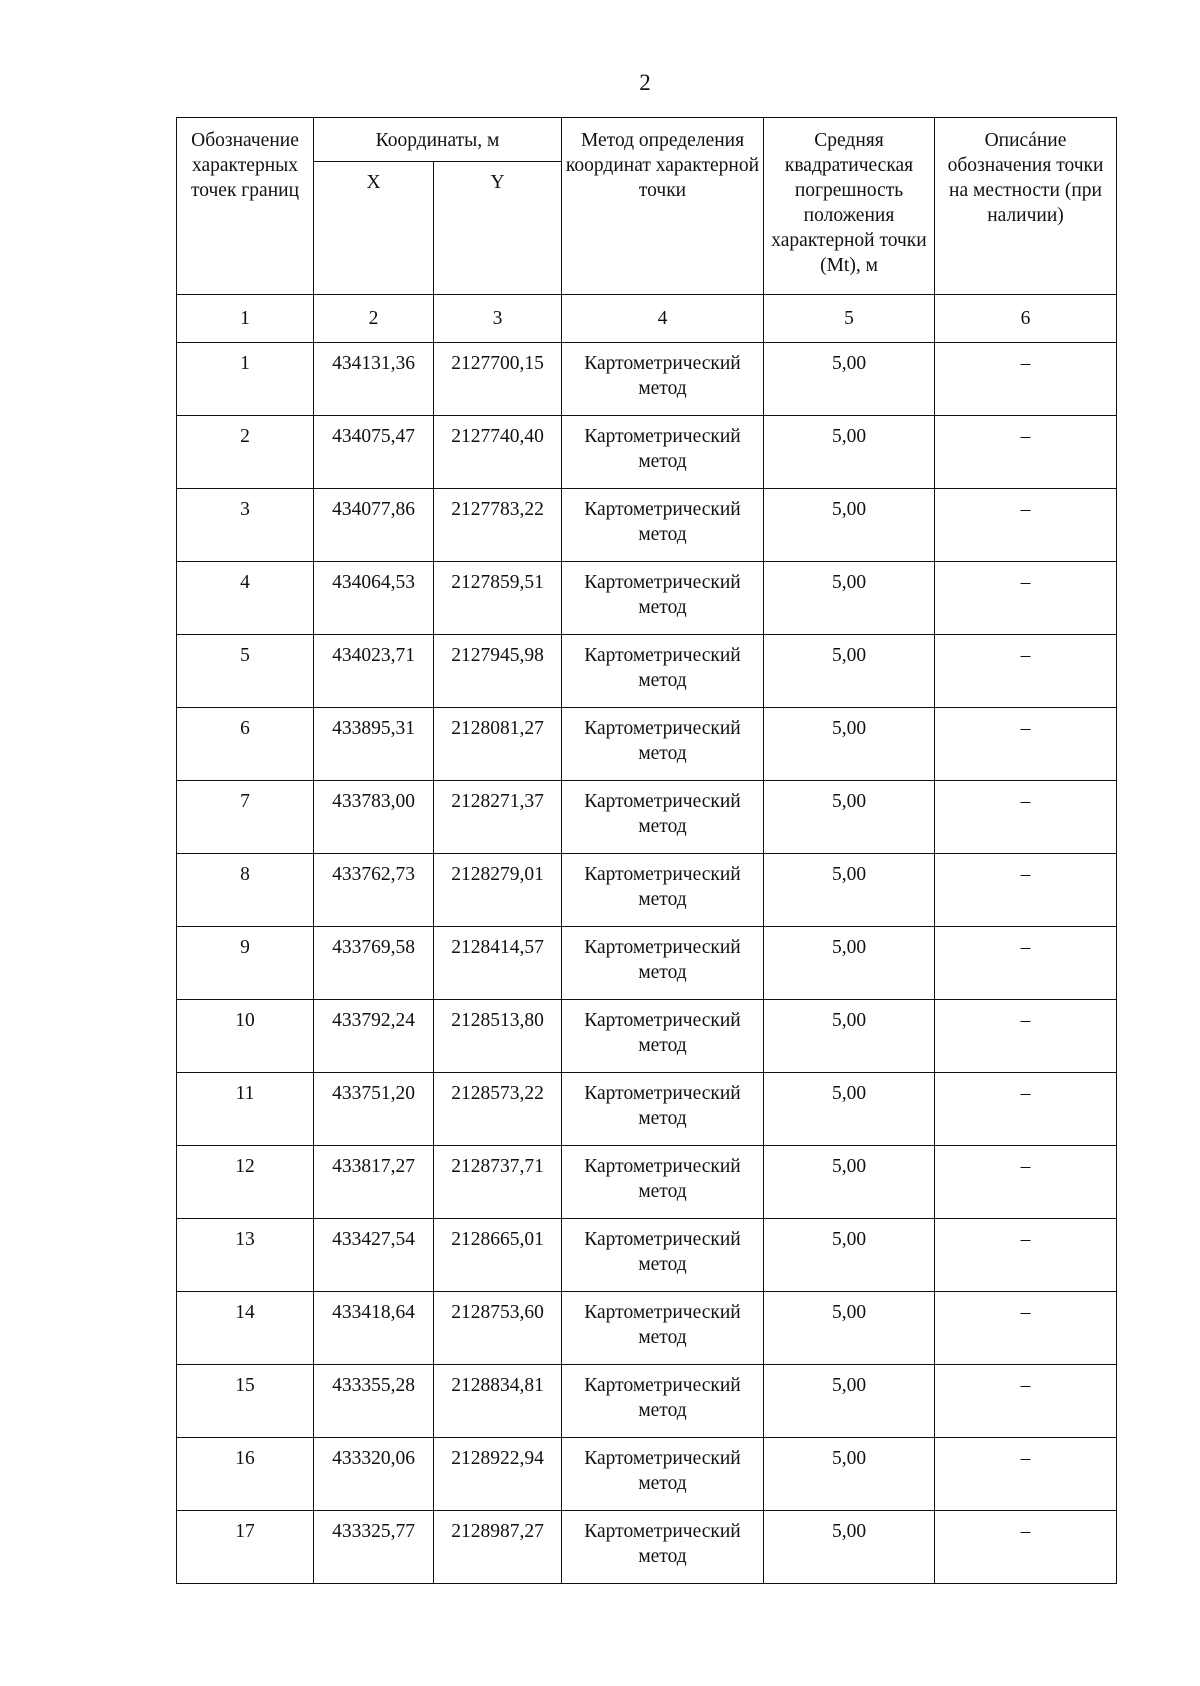  I want to click on point-number-cell: 4, so click(245, 598).